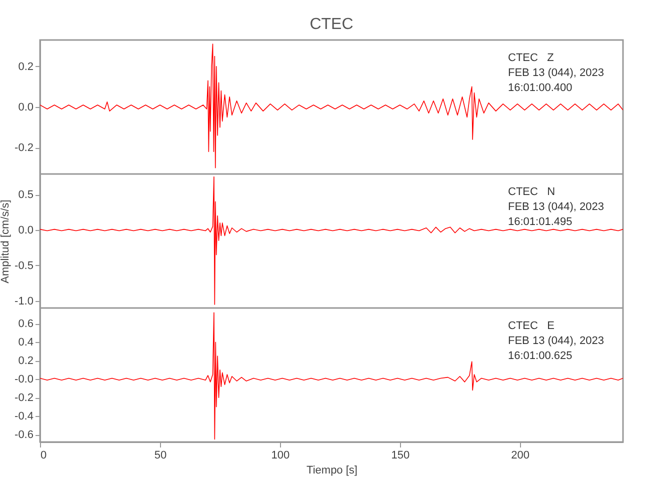  I want to click on x-tick-label: 100, so click(280, 456).